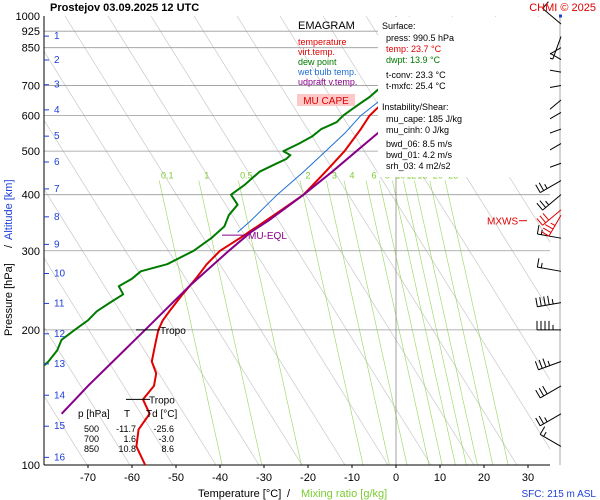  Describe the element at coordinates (373, 176) in the screenshot. I see `mixing-ratio-label: 6` at that location.